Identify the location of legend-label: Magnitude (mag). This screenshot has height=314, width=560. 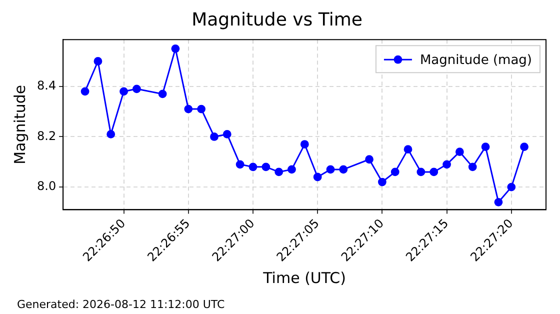
(476, 60).